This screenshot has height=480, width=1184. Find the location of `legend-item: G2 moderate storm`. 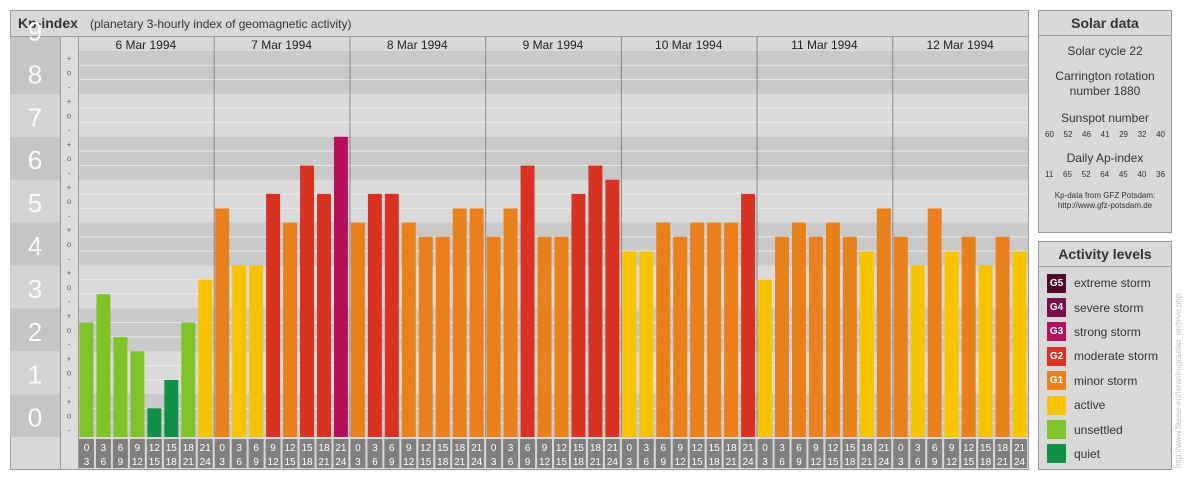

legend-item: G2 moderate storm is located at coordinates (1105, 356).